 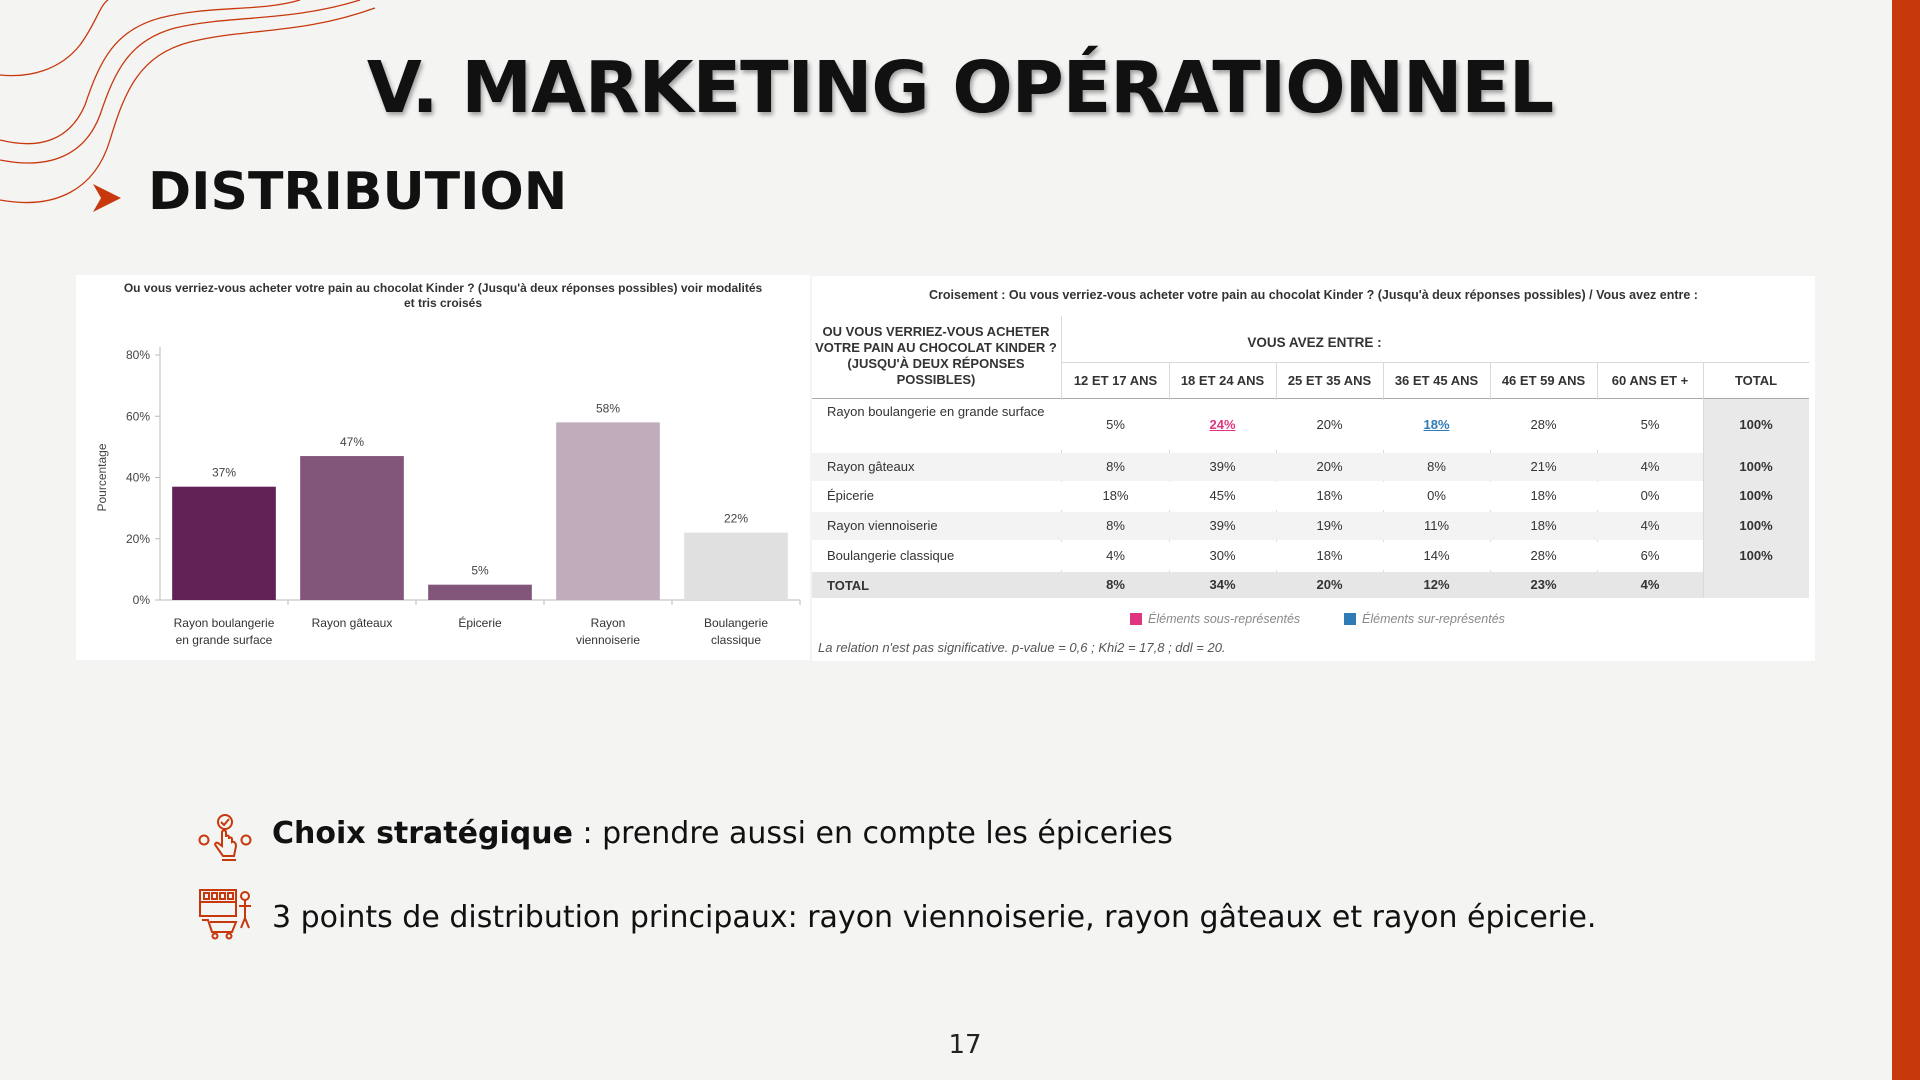 I want to click on header-bottom-line, so click(x=1310, y=398).